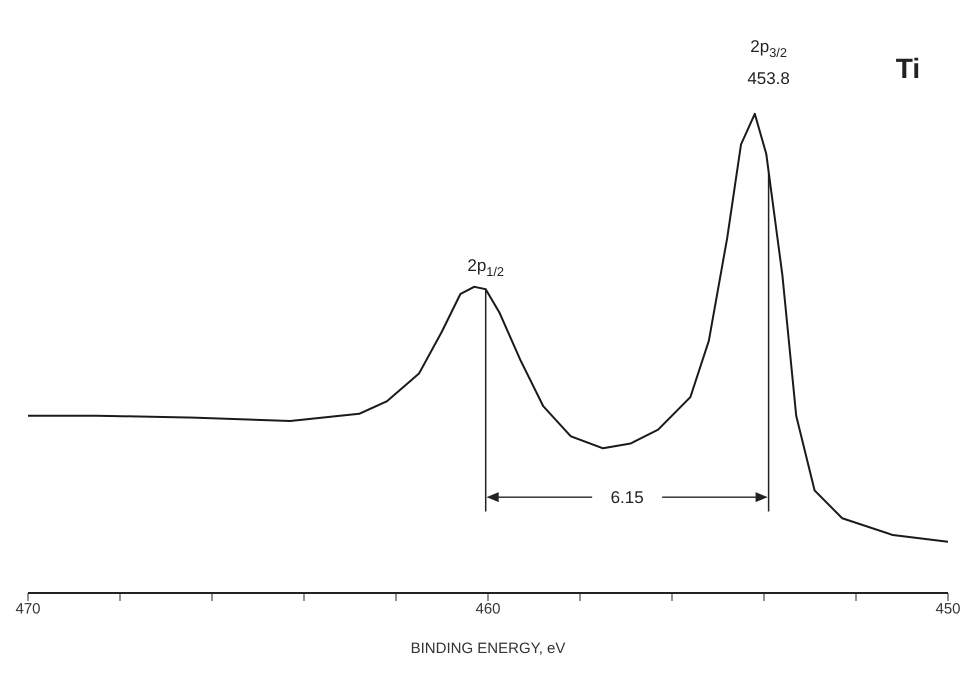 The width and height of the screenshot is (978, 685). What do you see at coordinates (488, 609) in the screenshot?
I see `x-tick-label: 460` at bounding box center [488, 609].